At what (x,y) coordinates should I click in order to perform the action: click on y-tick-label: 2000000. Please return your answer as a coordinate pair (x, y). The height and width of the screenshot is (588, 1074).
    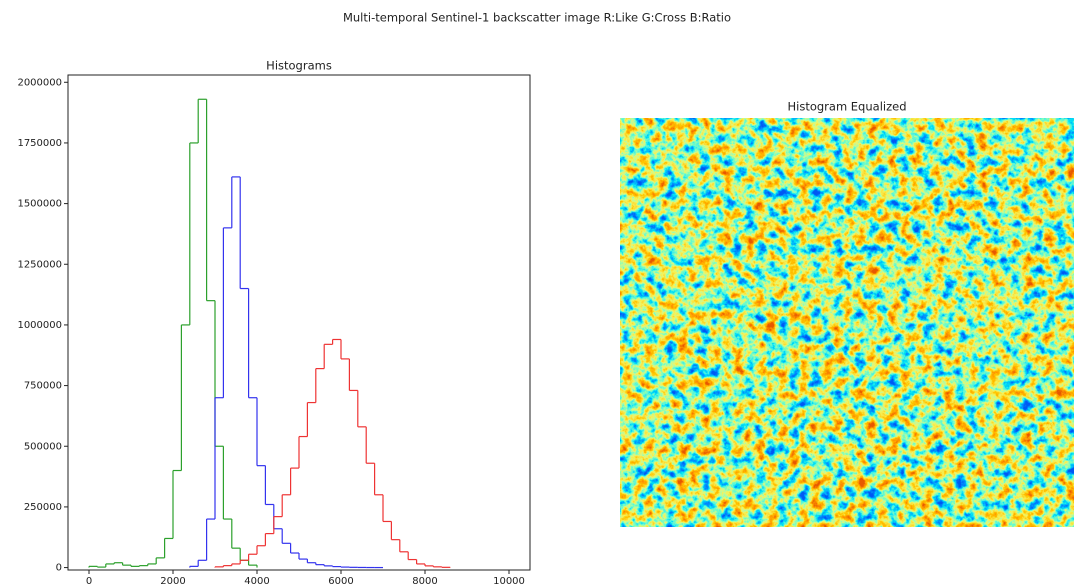
    Looking at the image, I should click on (39, 82).